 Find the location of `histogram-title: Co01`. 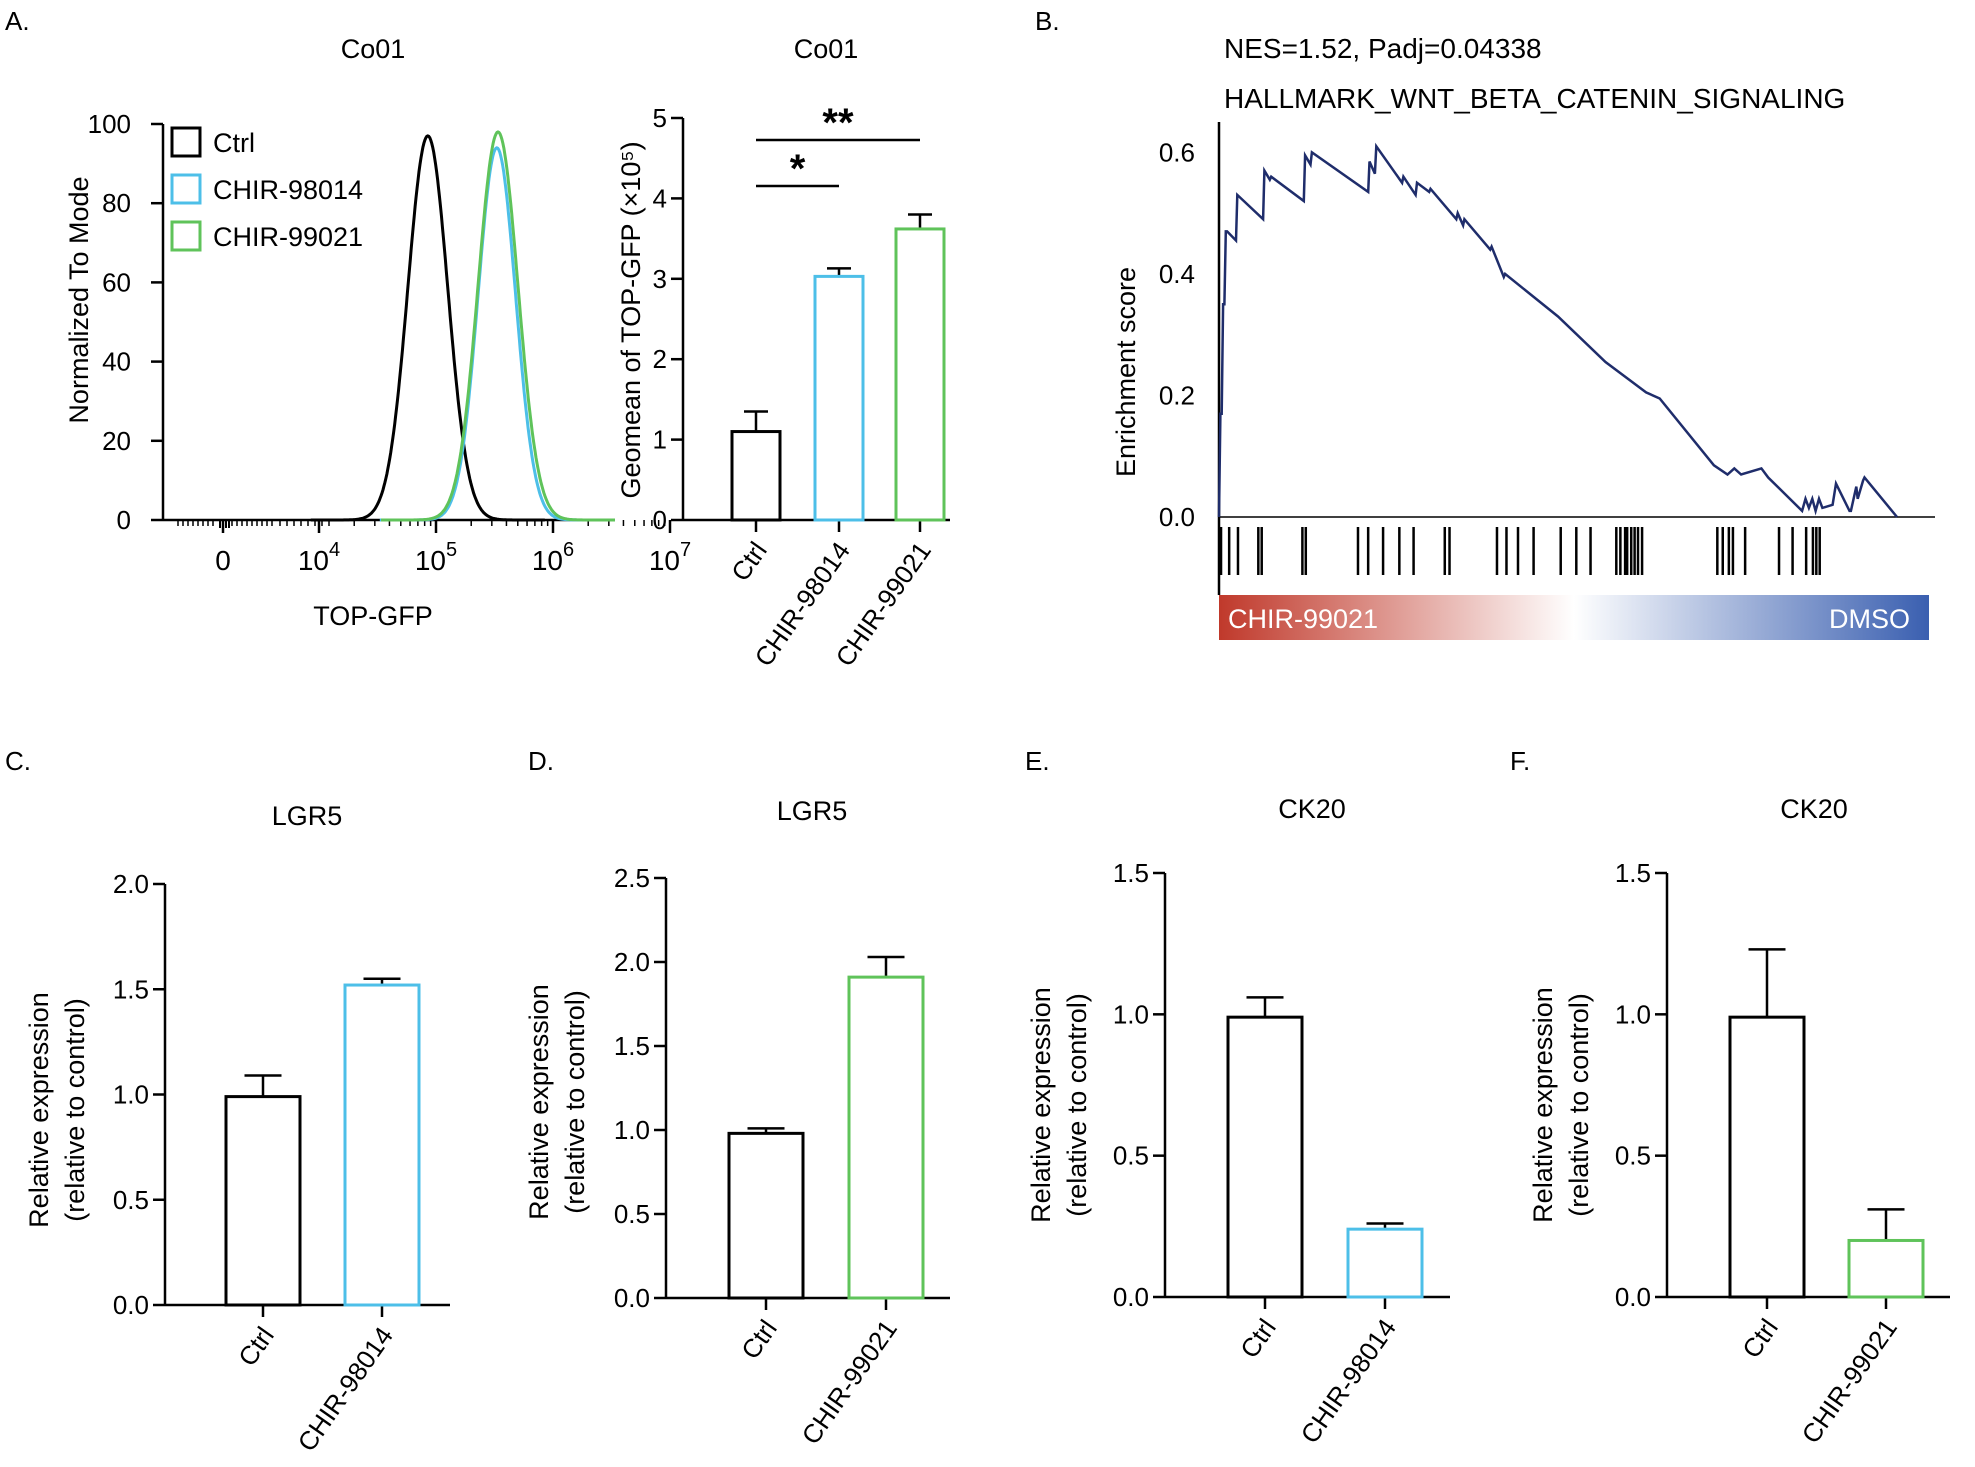

histogram-title: Co01 is located at coordinates (373, 49).